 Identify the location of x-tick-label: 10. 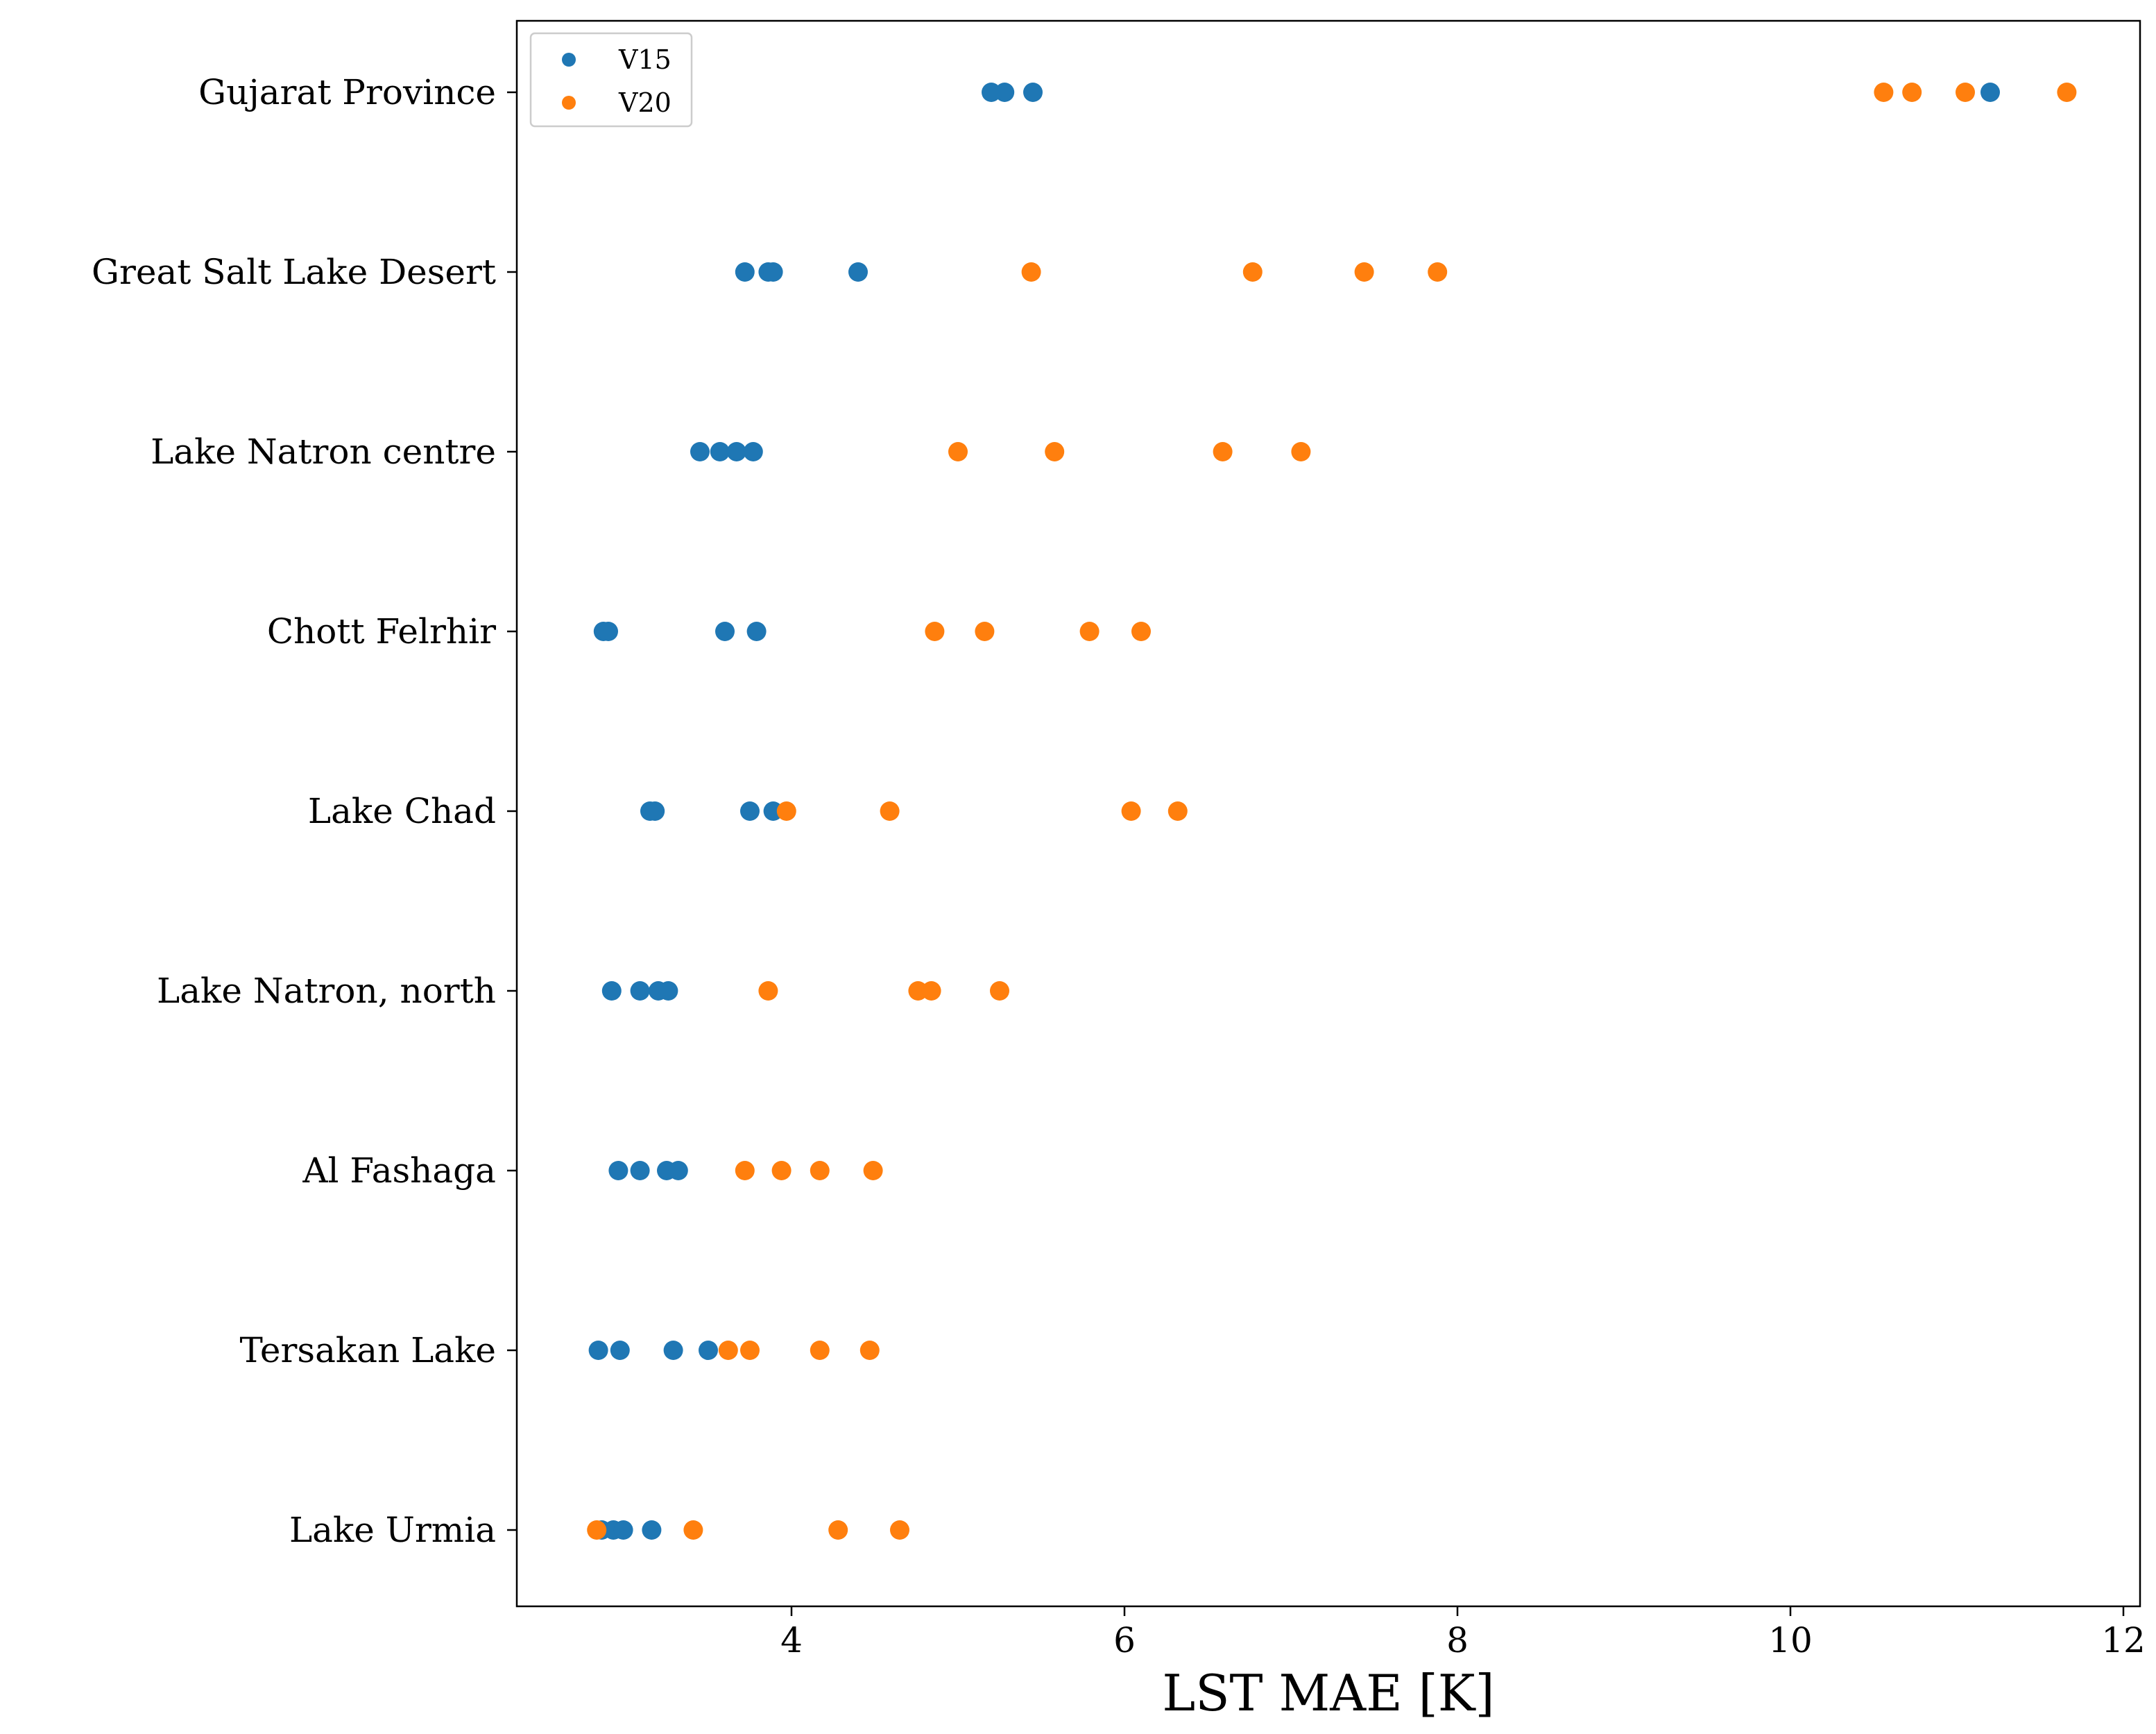
(1790, 1640).